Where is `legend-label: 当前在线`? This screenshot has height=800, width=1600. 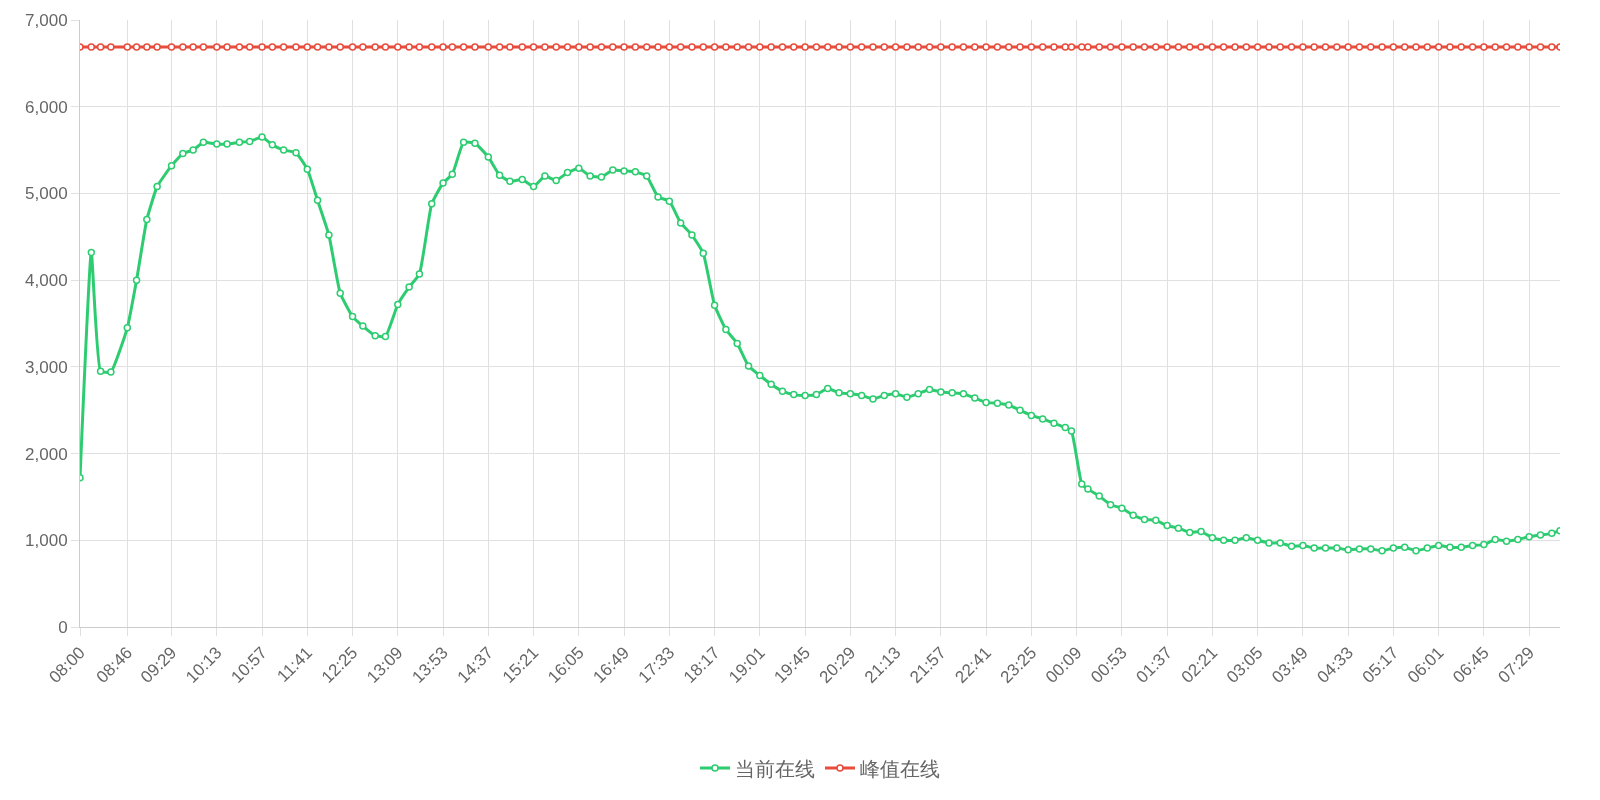 legend-label: 当前在线 is located at coordinates (775, 768).